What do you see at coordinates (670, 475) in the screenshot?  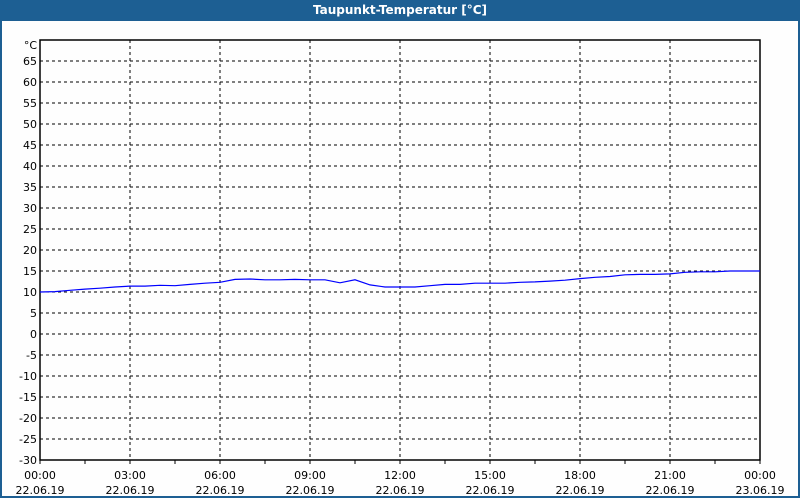 I see `x-tick-time: 21:00` at bounding box center [670, 475].